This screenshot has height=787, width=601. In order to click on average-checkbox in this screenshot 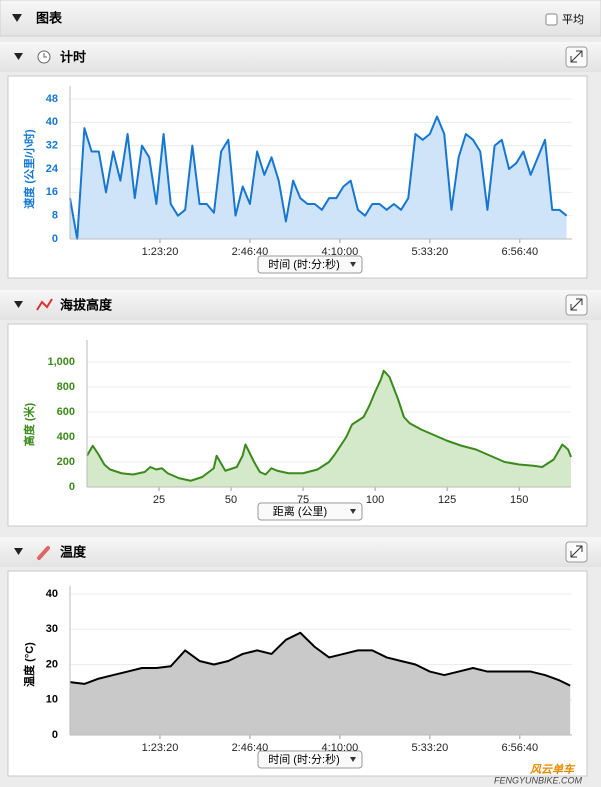, I will do `click(551, 19)`.